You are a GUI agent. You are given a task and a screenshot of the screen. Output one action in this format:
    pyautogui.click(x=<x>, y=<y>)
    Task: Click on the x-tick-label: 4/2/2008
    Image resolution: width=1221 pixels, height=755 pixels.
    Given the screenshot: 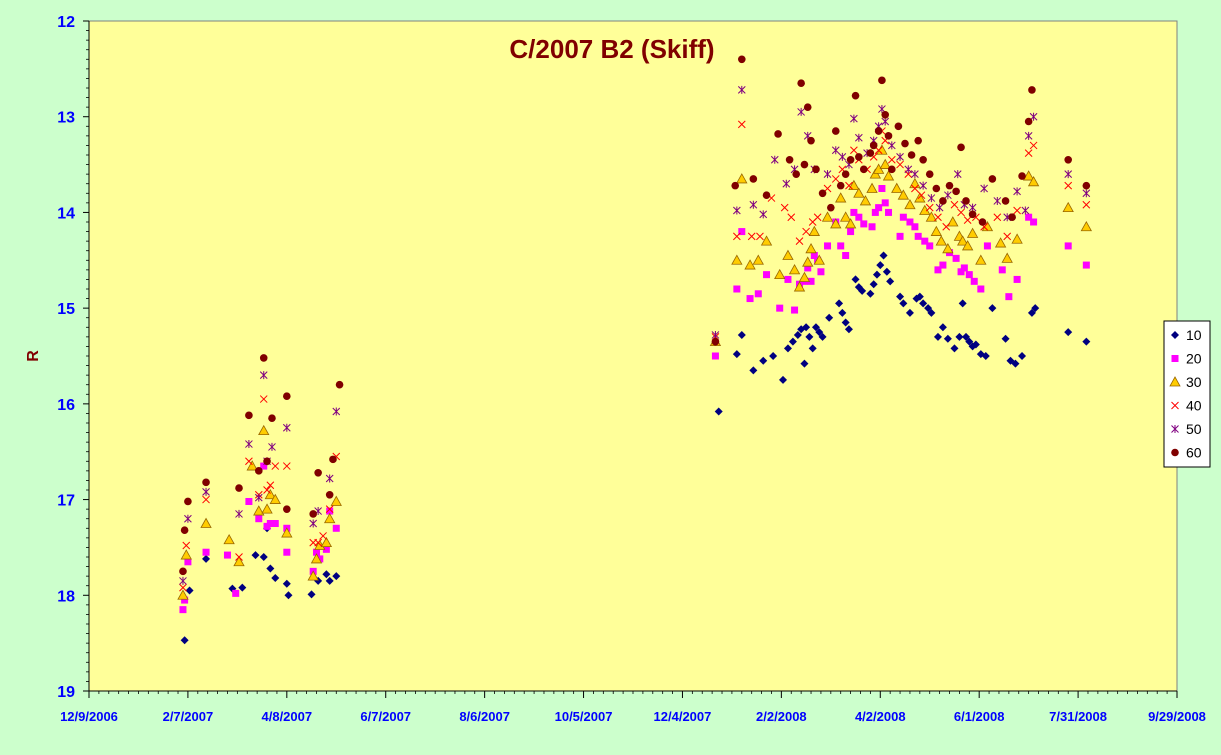 What is the action you would take?
    pyautogui.click(x=880, y=716)
    